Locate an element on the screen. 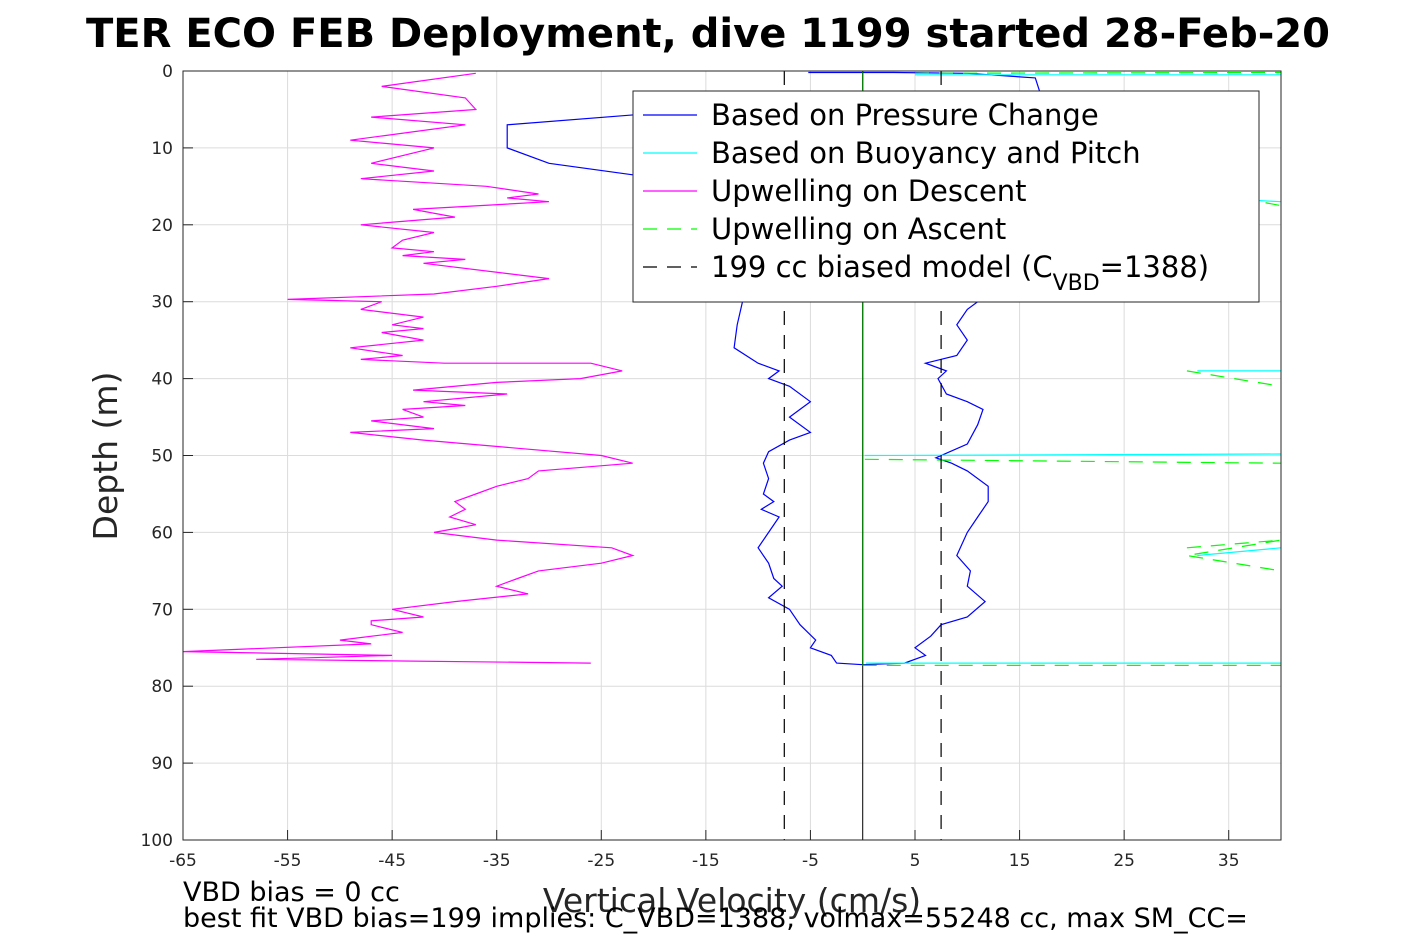 The height and width of the screenshot is (949, 1417). y-tick-label: 90 is located at coordinates (162, 764).